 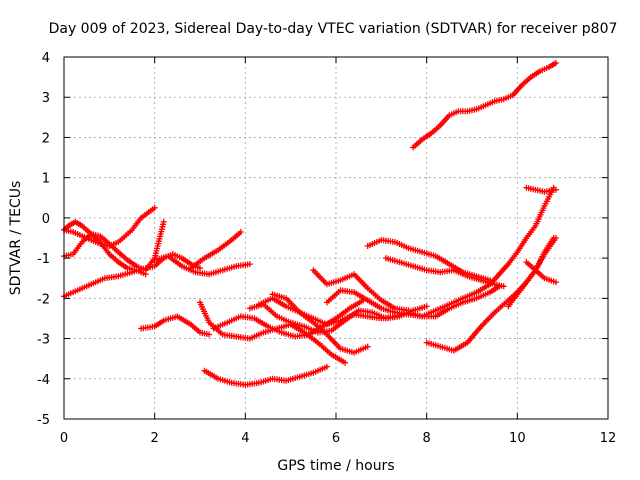 I want to click on x-axis-label: GPS time / hours, so click(x=335, y=466).